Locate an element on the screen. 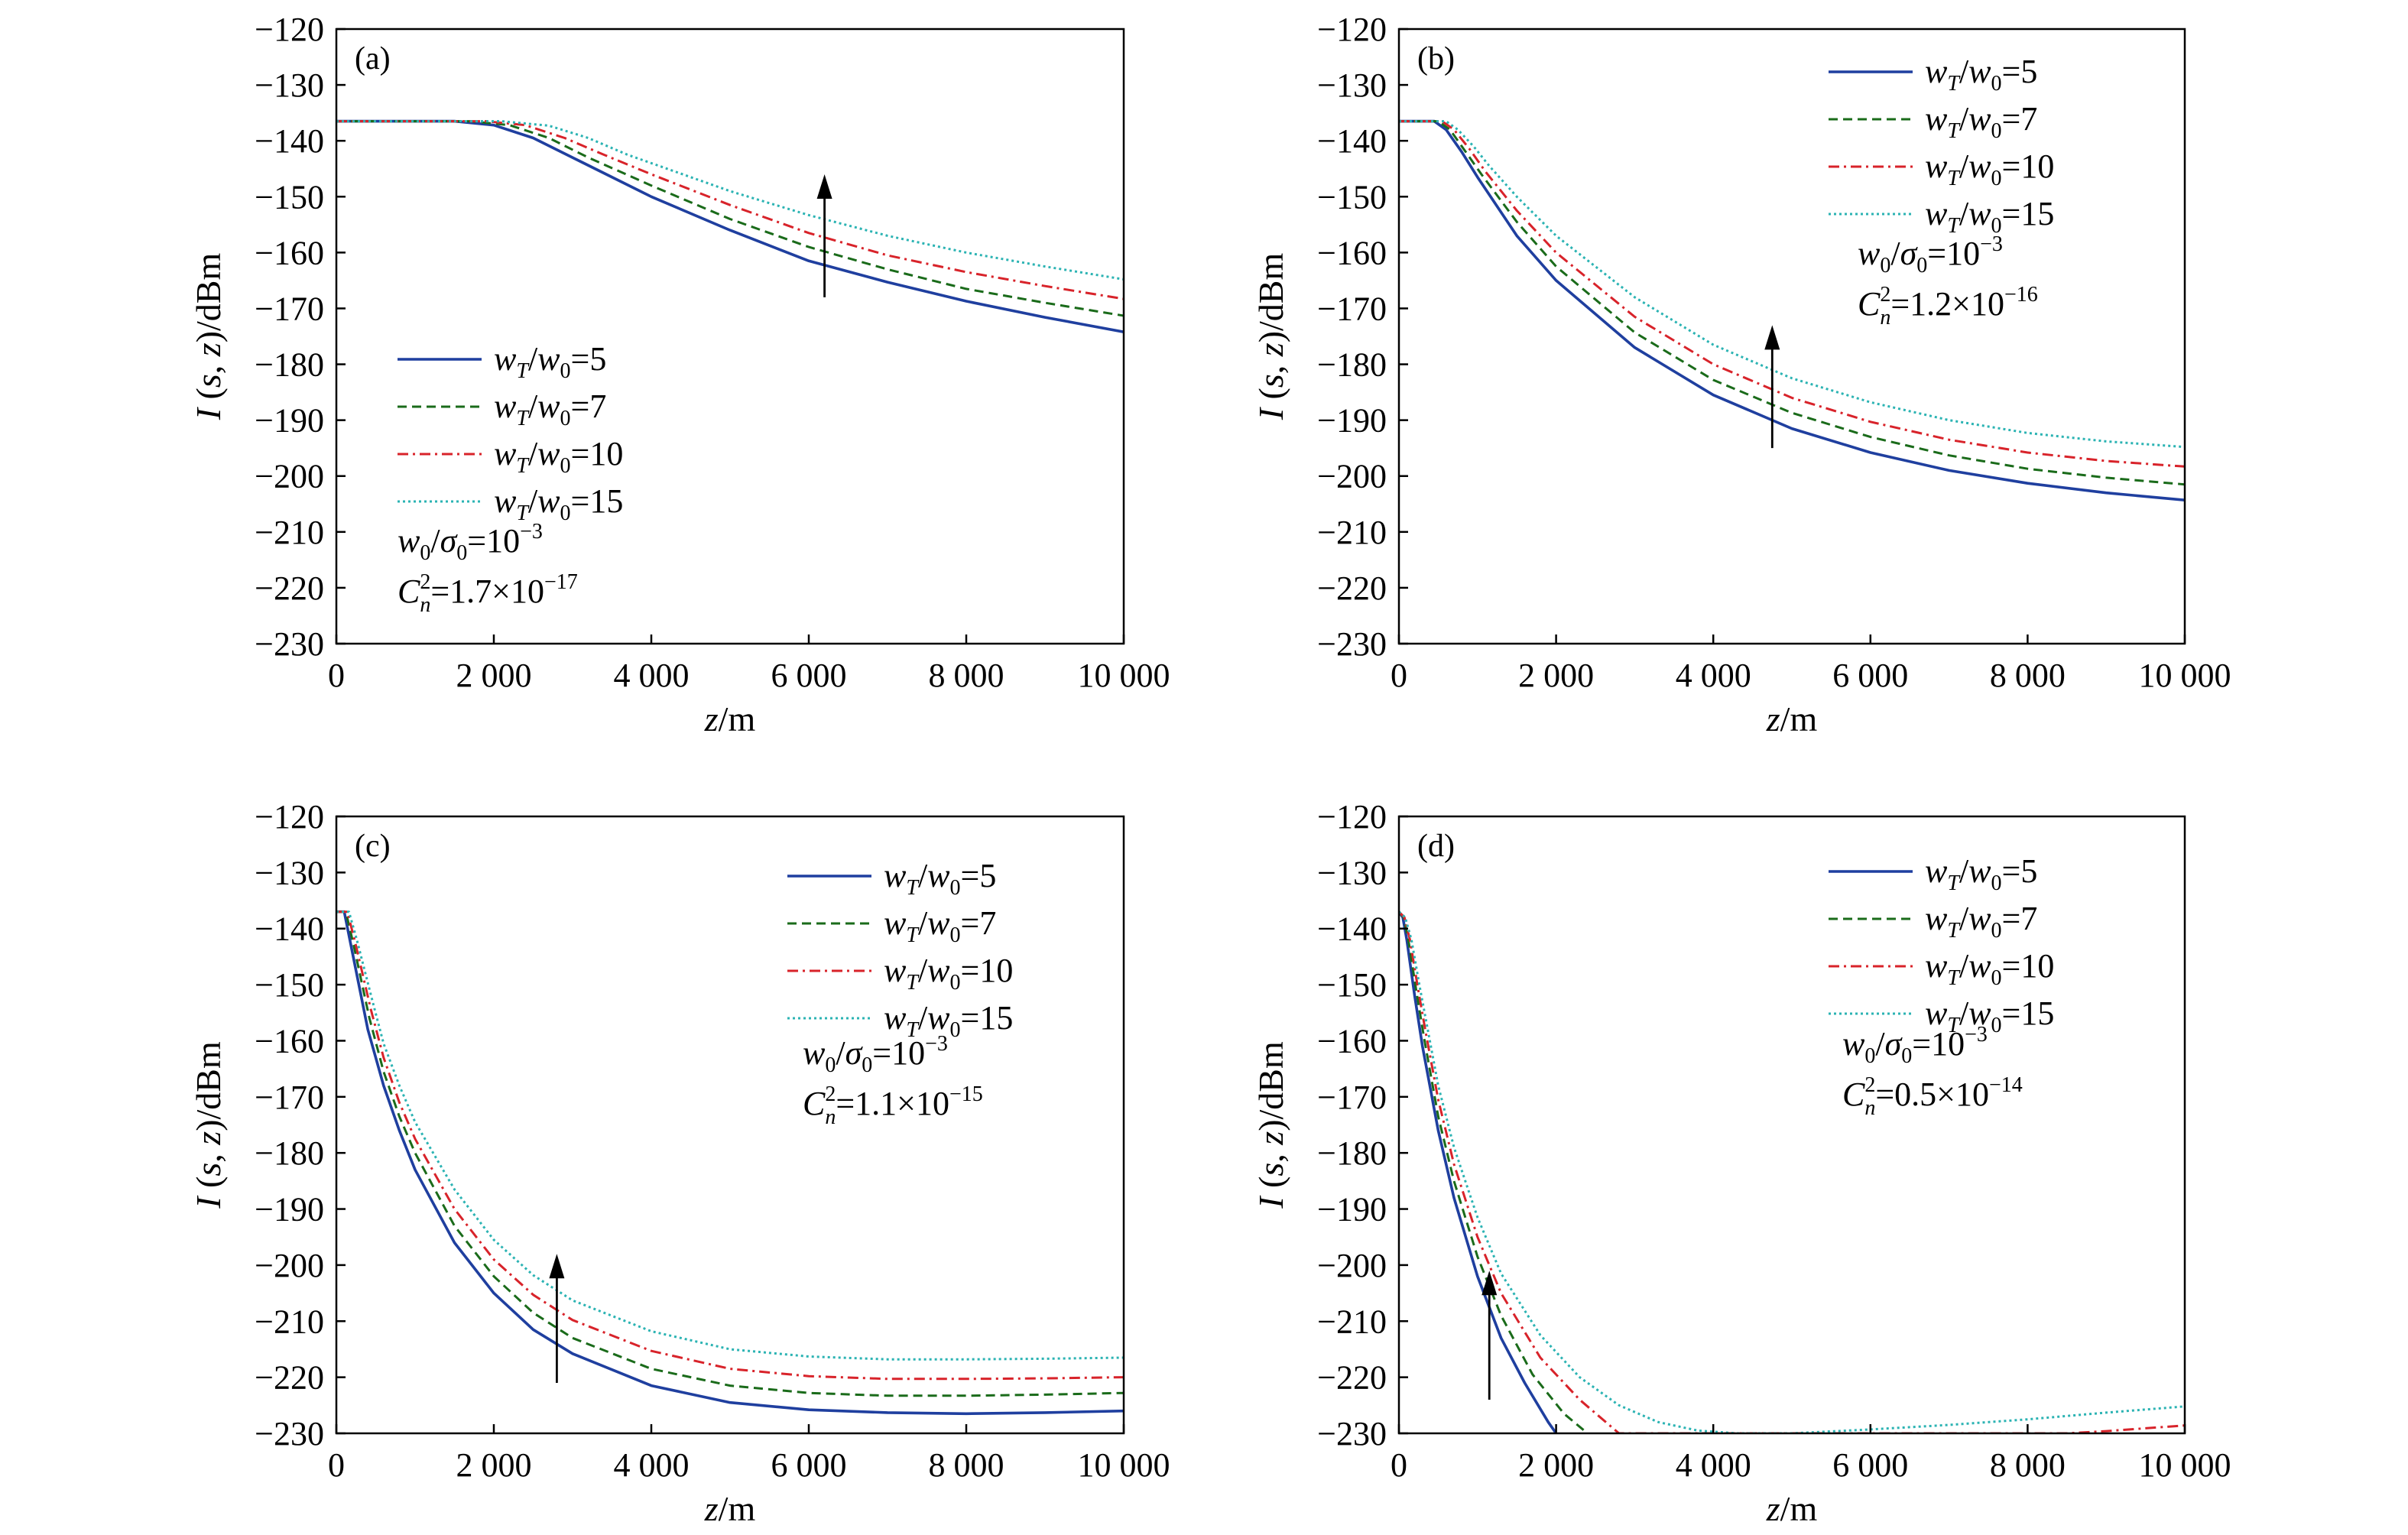 The height and width of the screenshot is (1535, 2408). param-cn2: C2 n=0.5×10−14 is located at coordinates (1933, 1096).